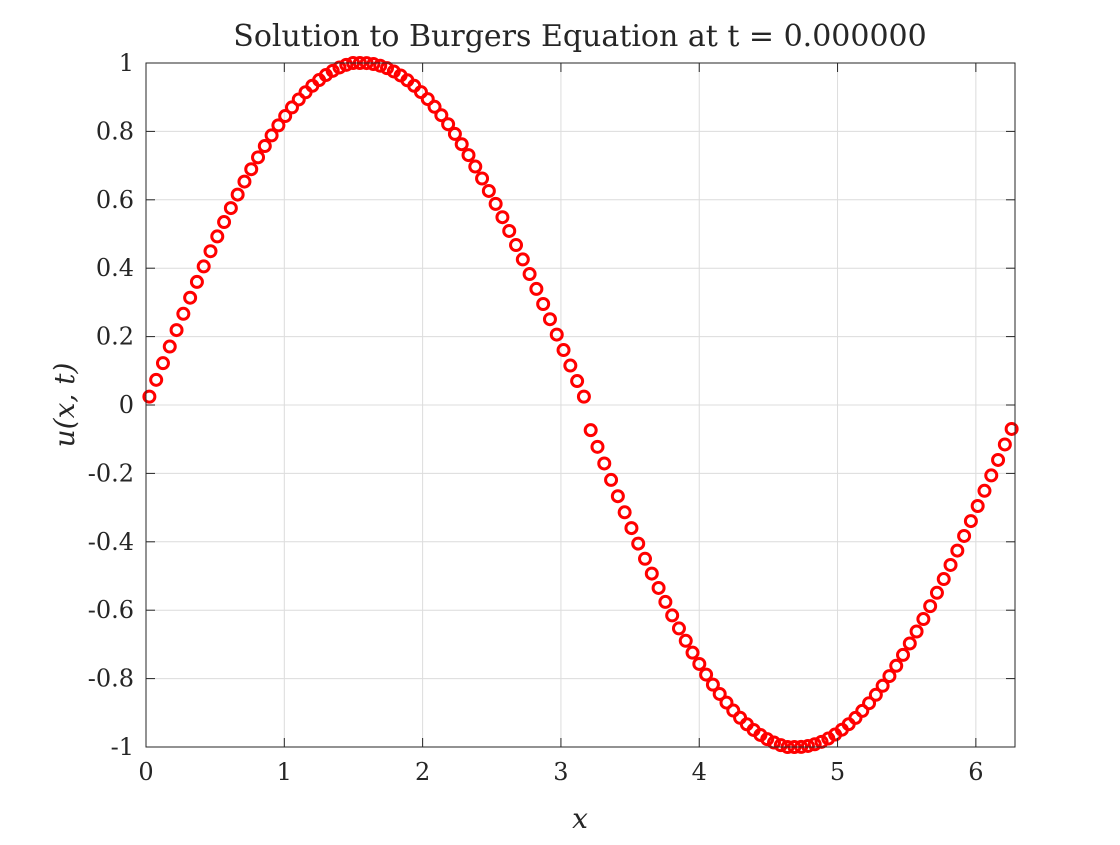 The width and height of the screenshot is (1120, 845). What do you see at coordinates (115, 337) in the screenshot?
I see `y-tick-label: 0.2` at bounding box center [115, 337].